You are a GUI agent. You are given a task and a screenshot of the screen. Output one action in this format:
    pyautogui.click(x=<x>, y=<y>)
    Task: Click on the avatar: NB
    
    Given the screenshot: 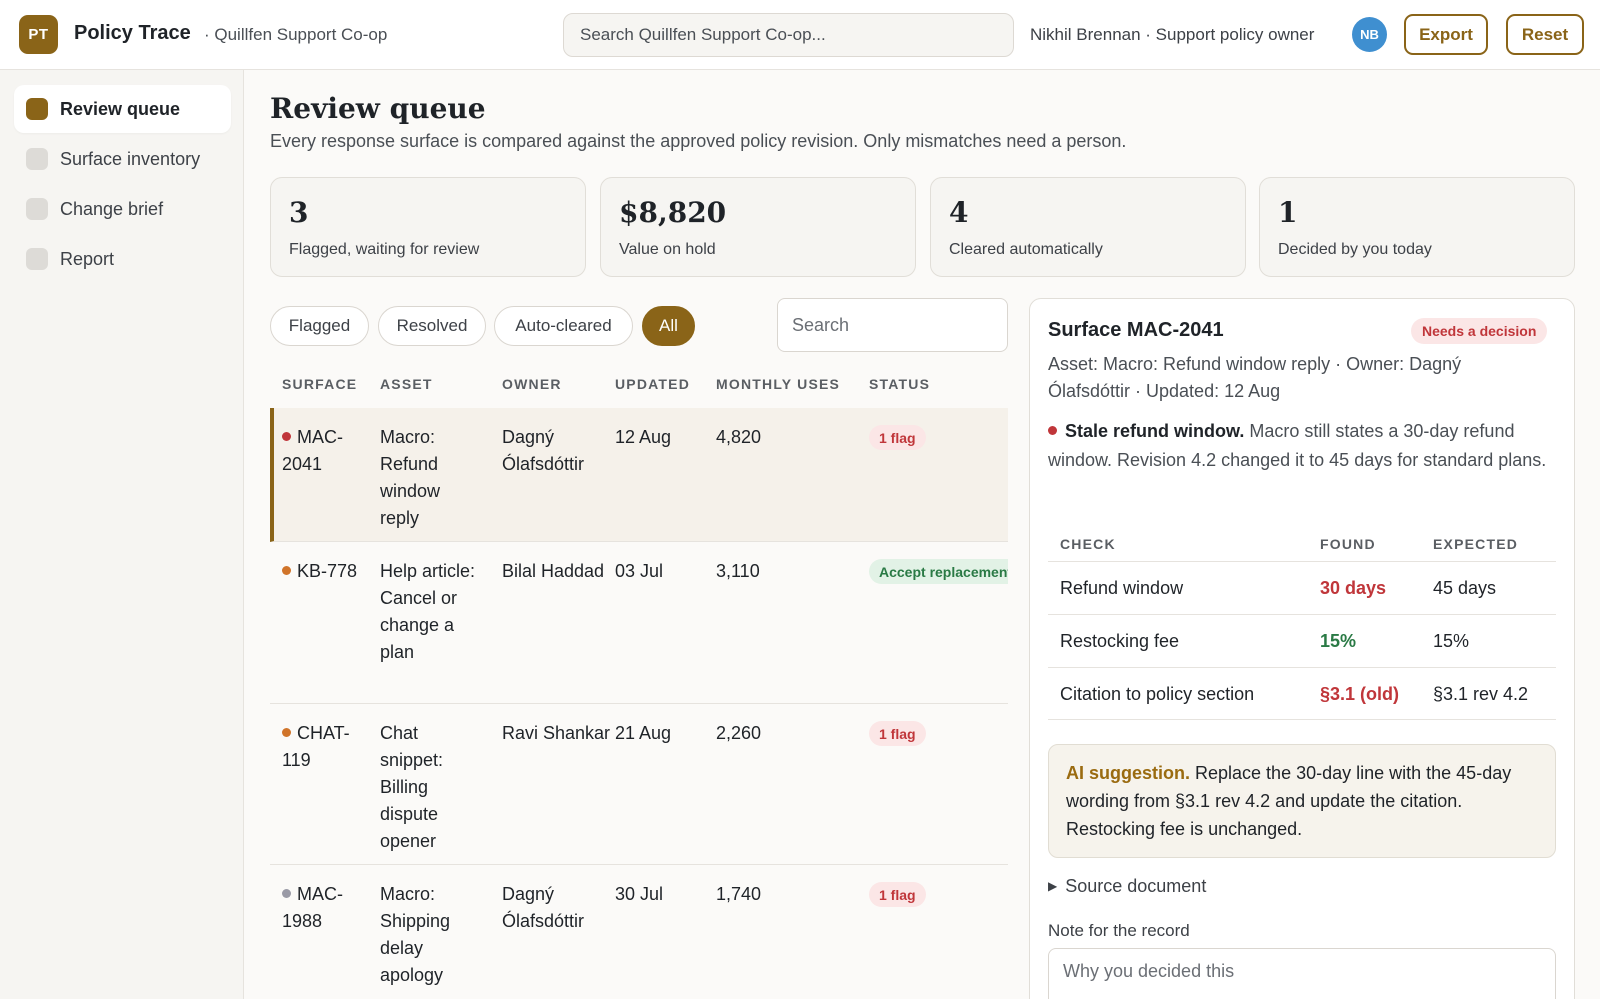 What is the action you would take?
    pyautogui.click(x=1369, y=34)
    